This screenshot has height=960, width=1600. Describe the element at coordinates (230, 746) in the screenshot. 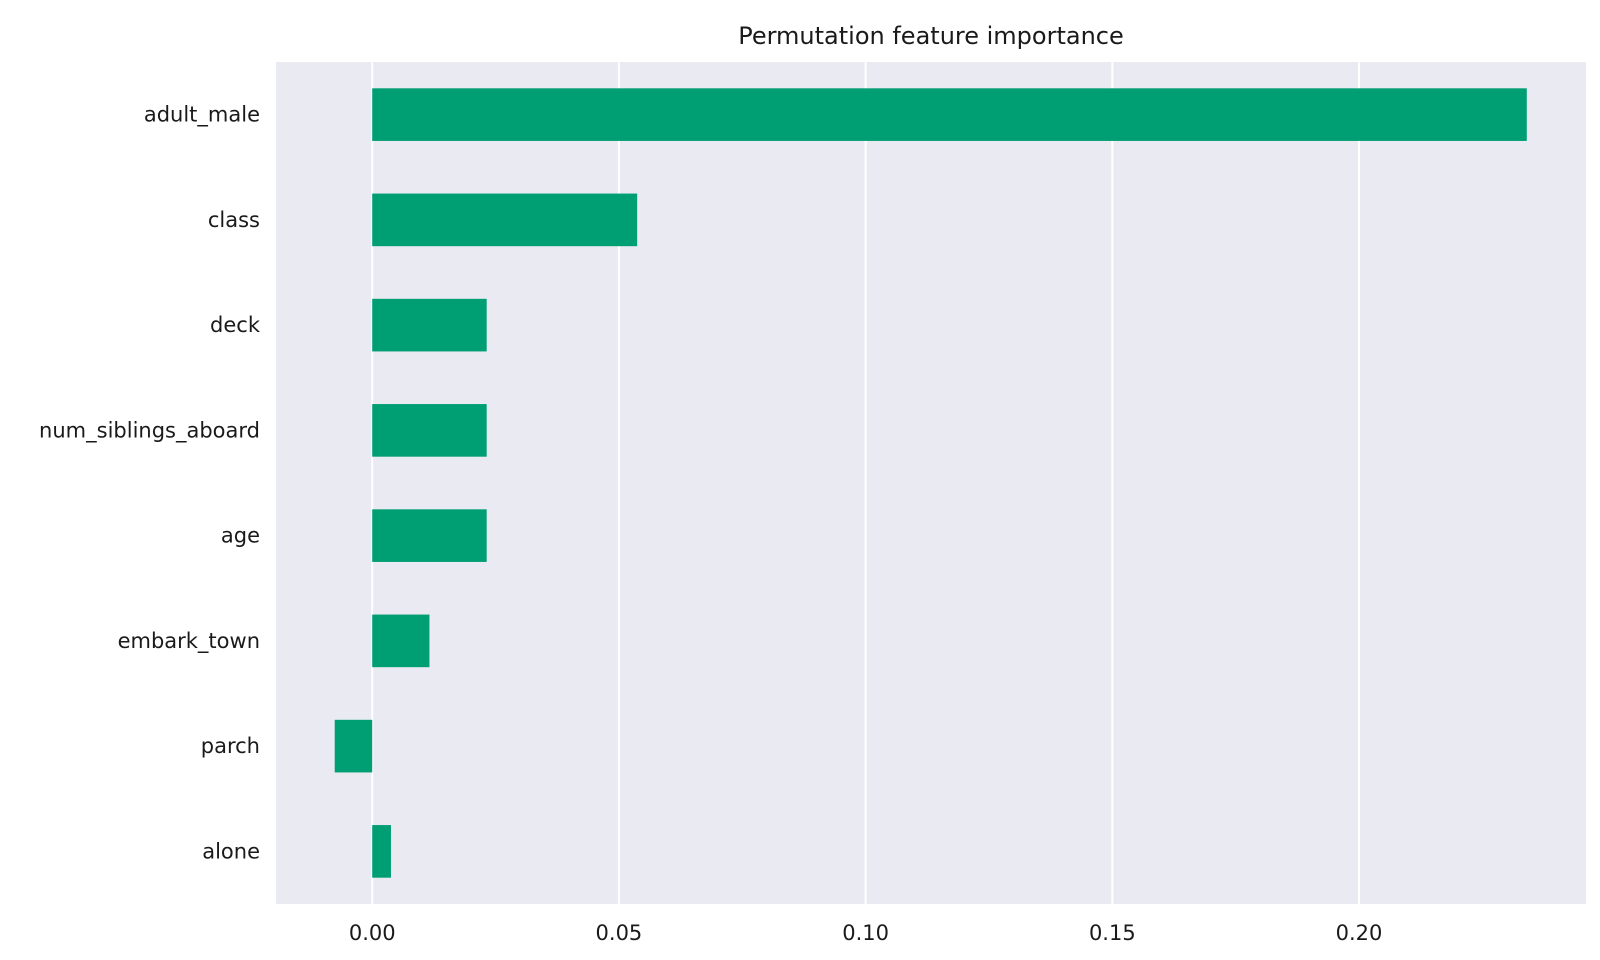

I see `y-tick-label-parch: parch` at that location.